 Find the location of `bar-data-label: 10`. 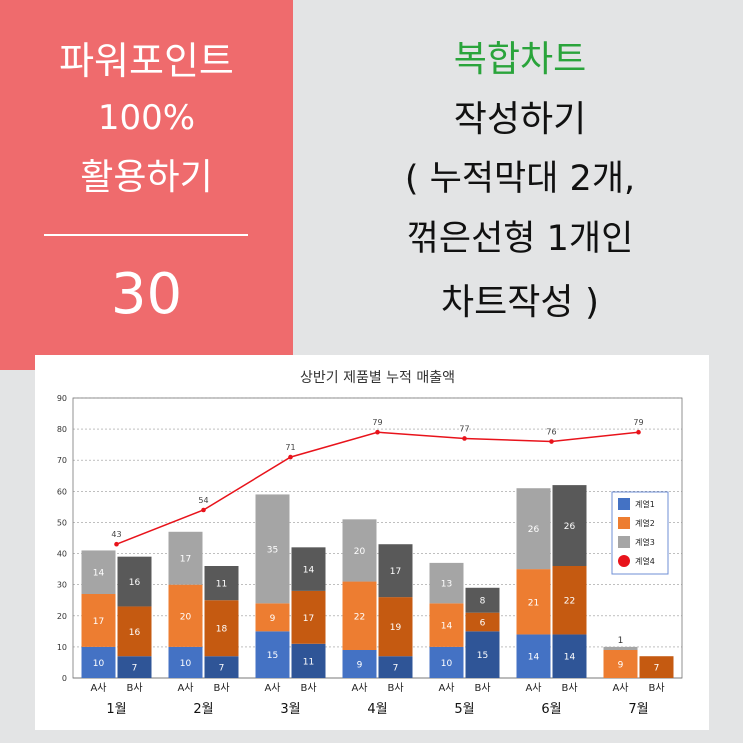

bar-data-label: 10 is located at coordinates (447, 664).